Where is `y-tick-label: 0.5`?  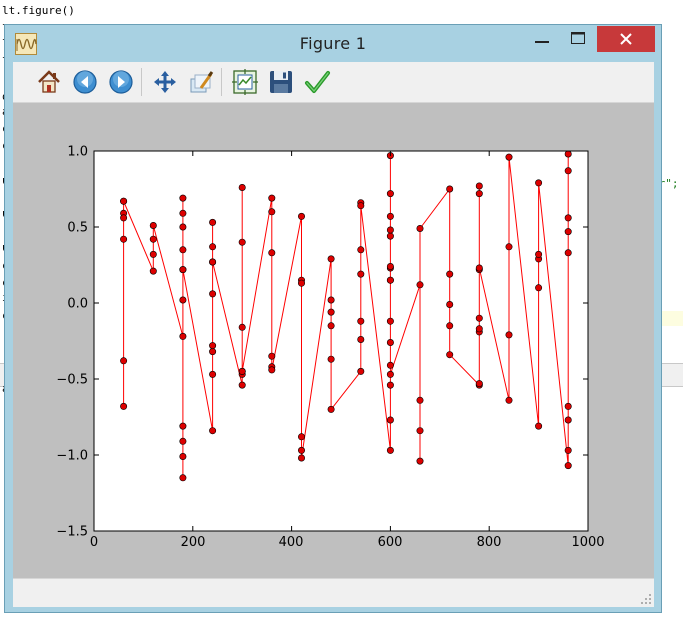
y-tick-label: 0.5 is located at coordinates (77, 228).